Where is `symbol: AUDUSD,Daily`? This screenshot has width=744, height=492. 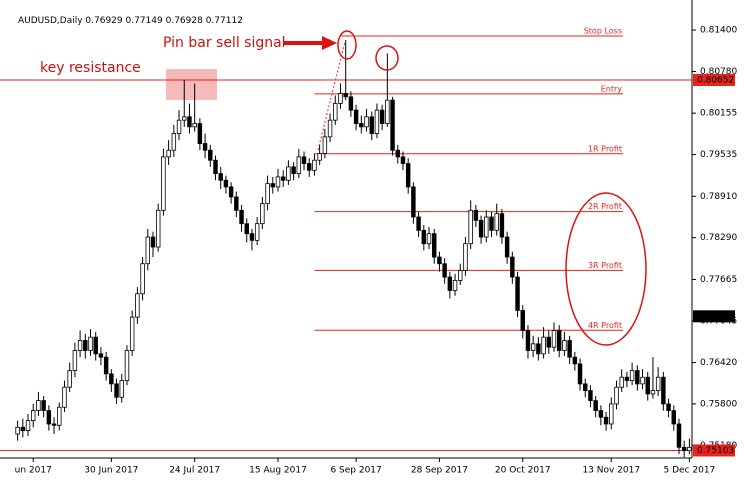
symbol: AUDUSD,Daily is located at coordinates (50, 21).